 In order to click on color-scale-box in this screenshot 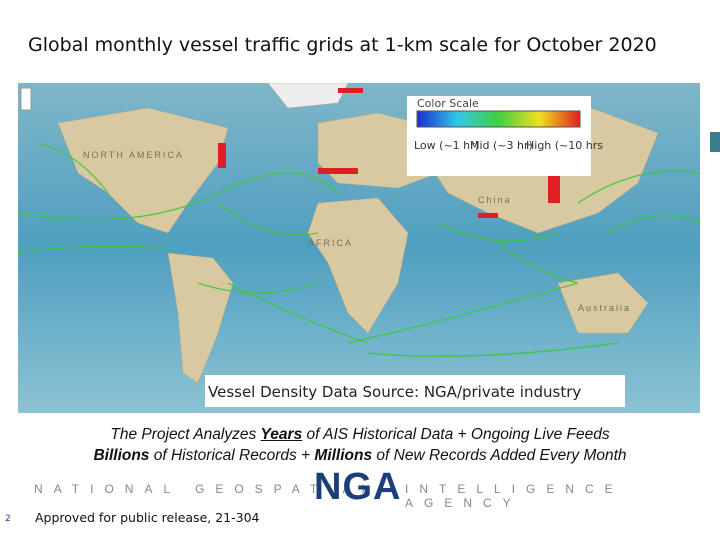, I will do `click(499, 136)`.